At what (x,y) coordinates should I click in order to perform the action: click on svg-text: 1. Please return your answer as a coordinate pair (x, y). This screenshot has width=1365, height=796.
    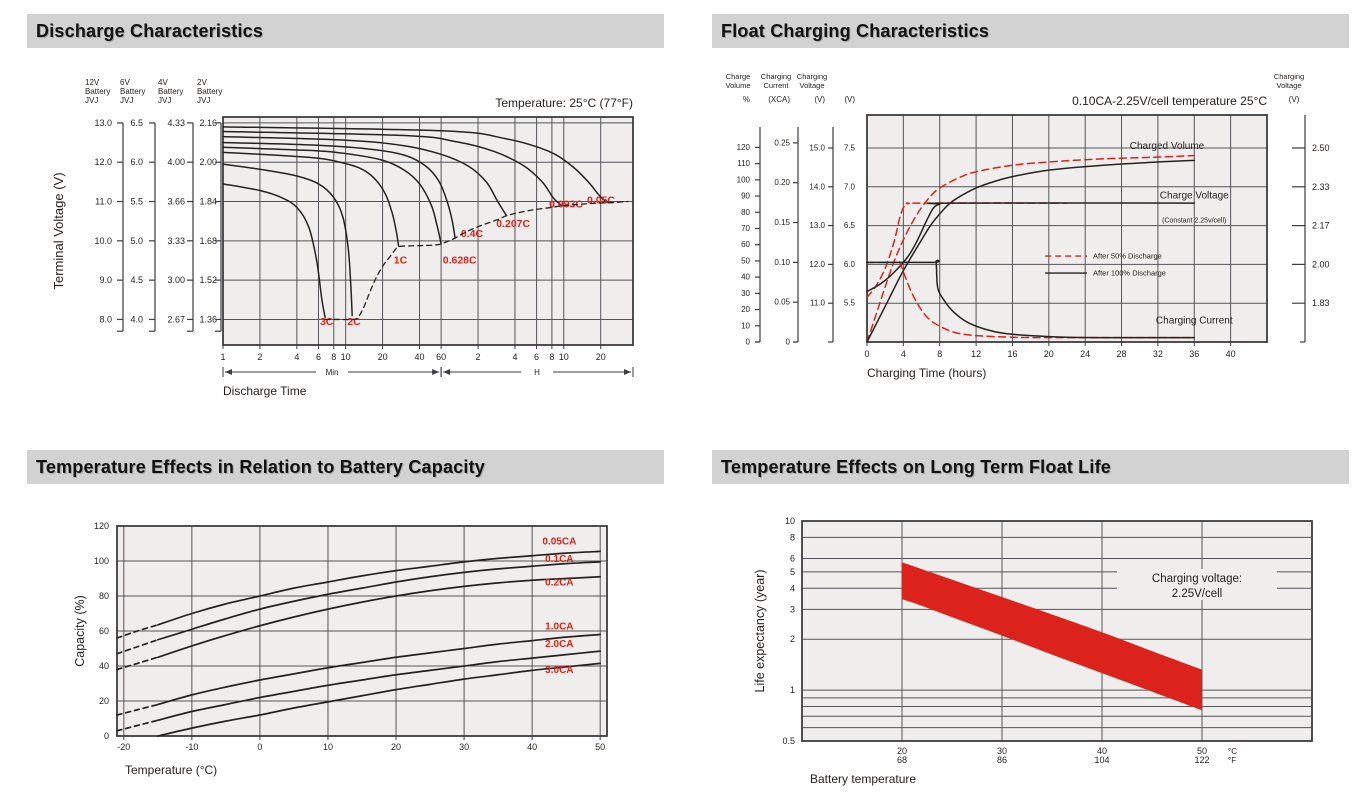
    Looking at the image, I should click on (222, 357).